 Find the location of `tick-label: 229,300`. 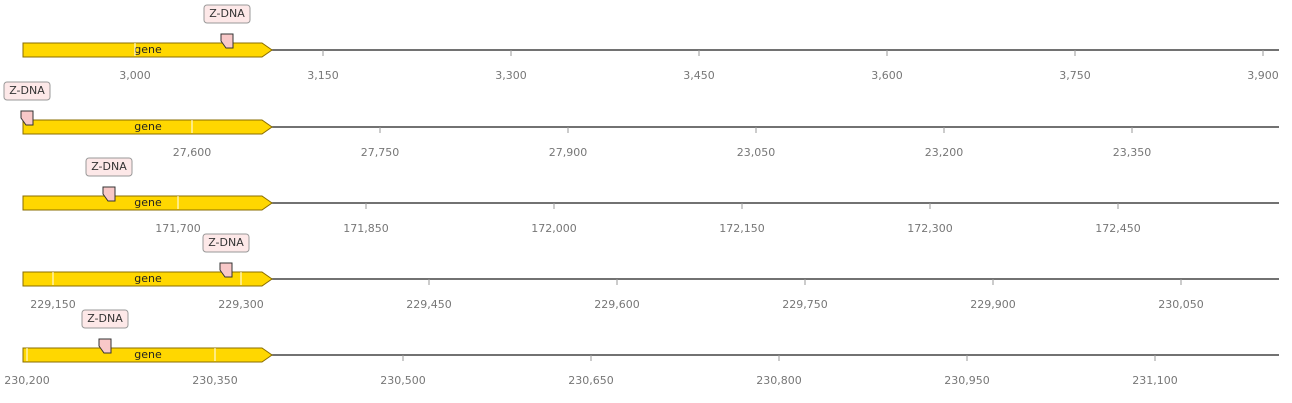

tick-label: 229,300 is located at coordinates (241, 304).